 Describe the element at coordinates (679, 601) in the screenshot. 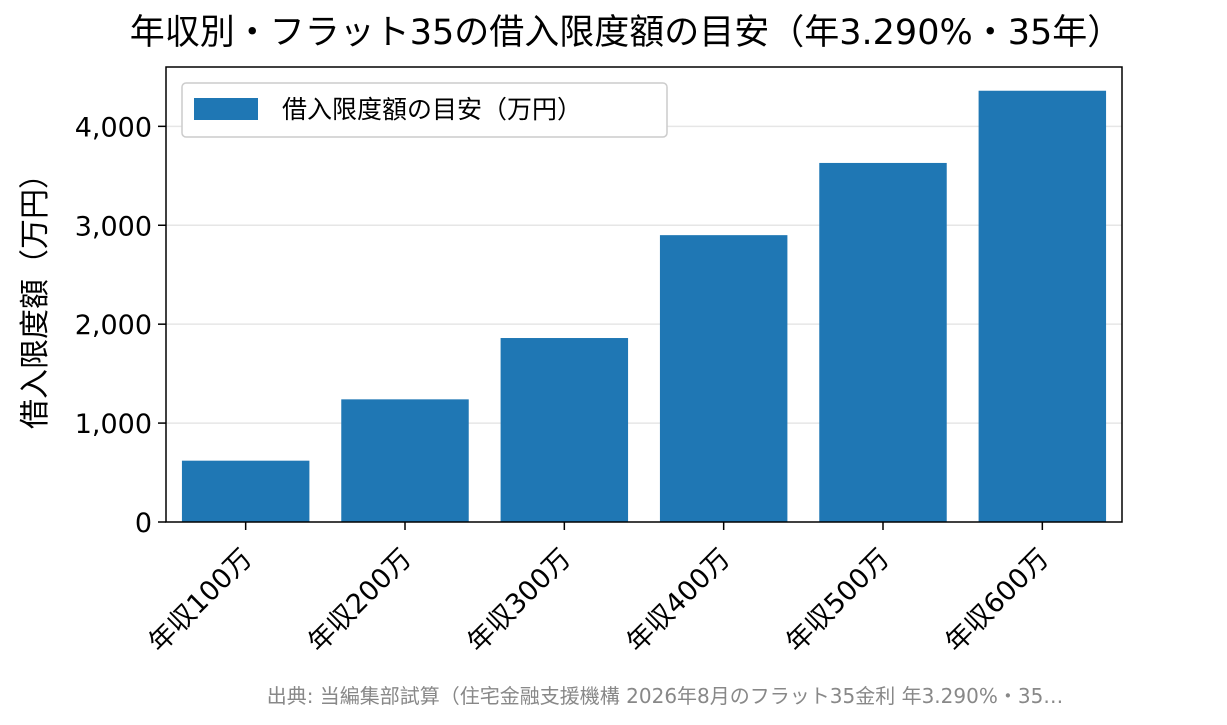

I see `x-tick-label: 年収400万` at that location.